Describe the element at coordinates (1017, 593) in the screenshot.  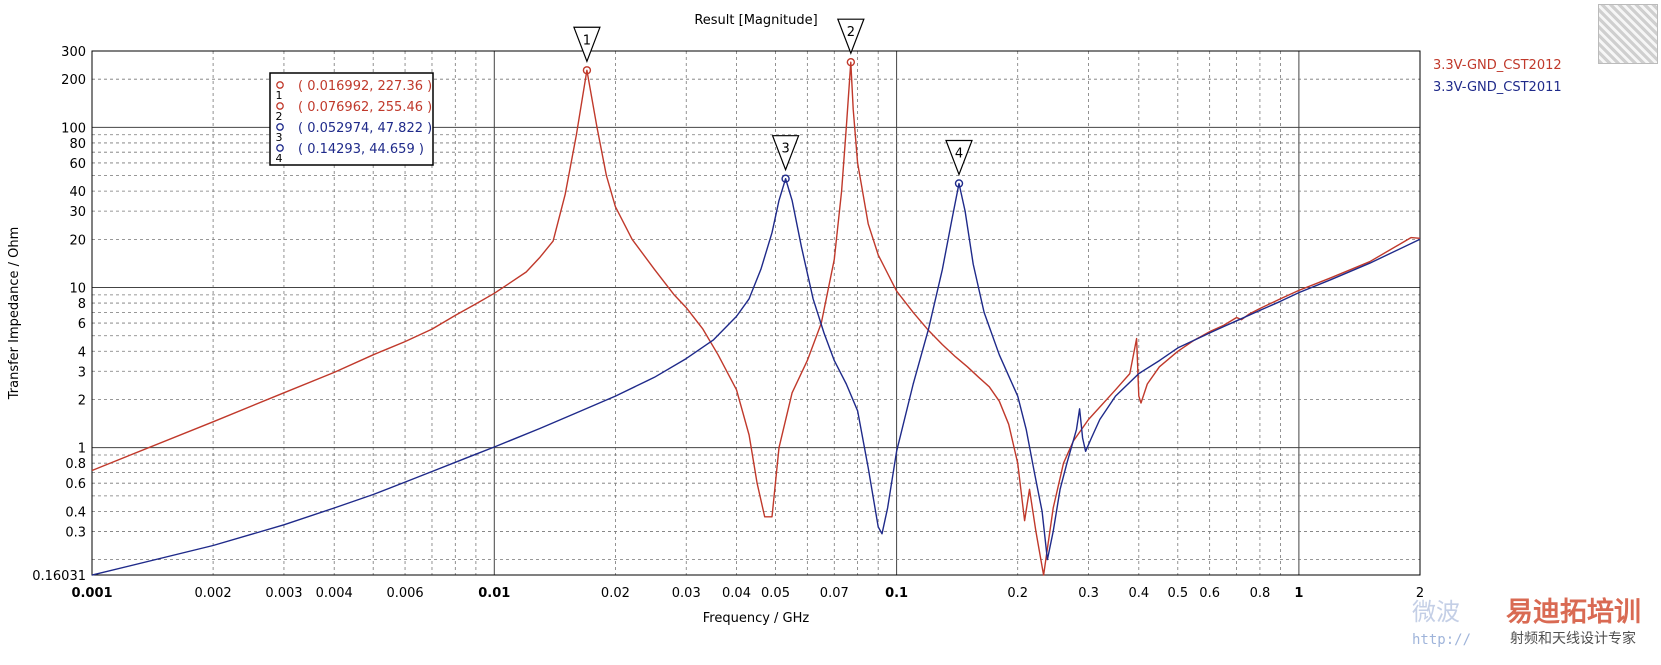
I see `x-tick-label: 0.2` at that location.